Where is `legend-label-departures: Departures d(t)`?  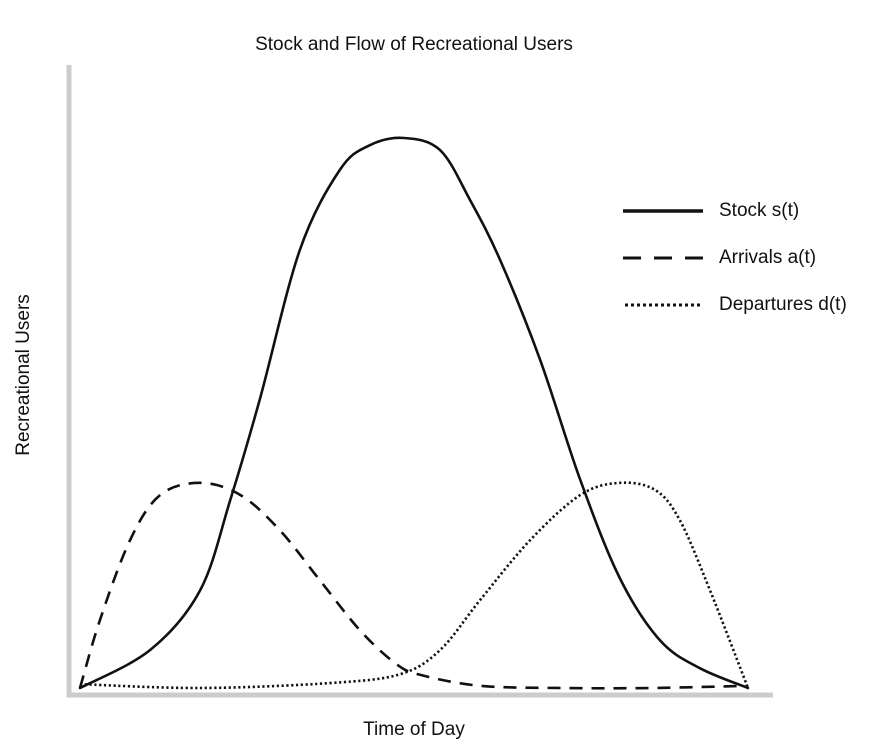
legend-label-departures: Departures d(t) is located at coordinates (783, 304).